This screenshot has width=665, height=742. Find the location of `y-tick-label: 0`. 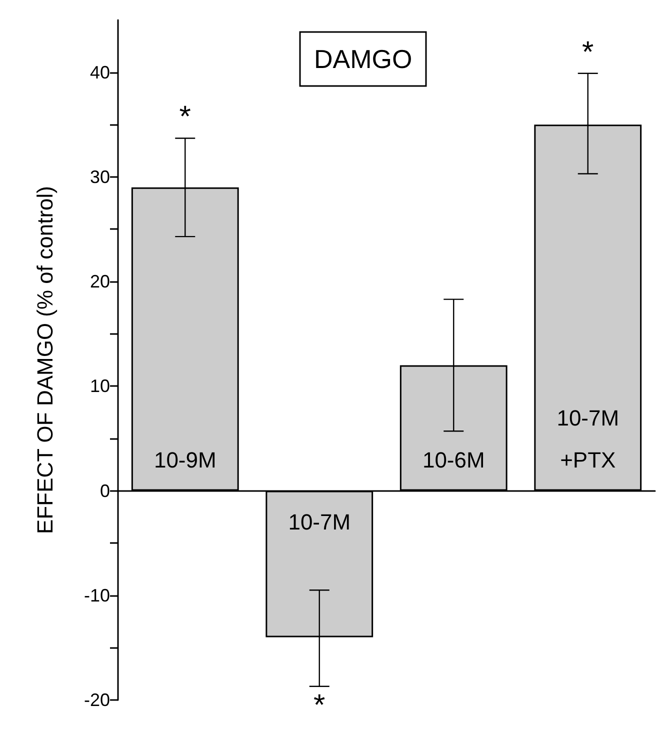

y-tick-label: 0 is located at coordinates (105, 490).